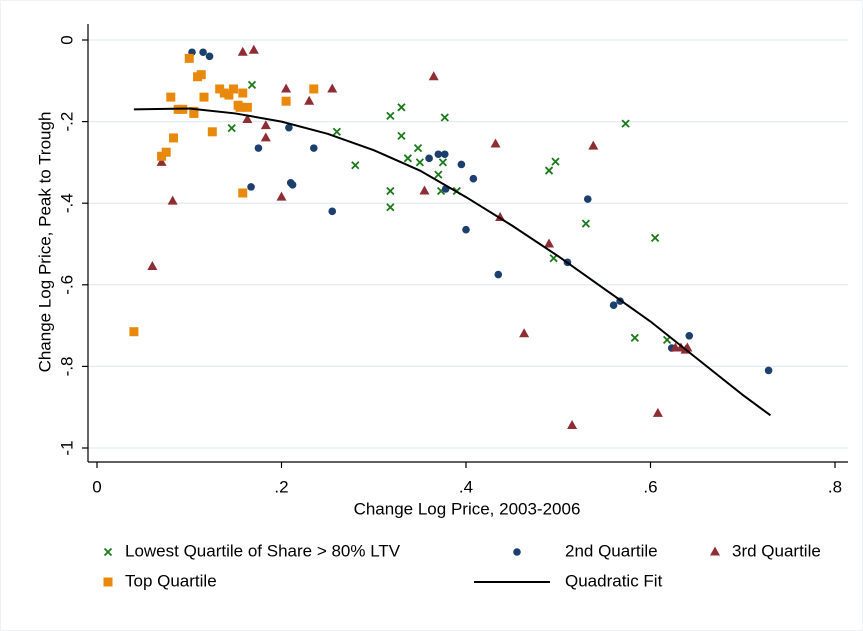 The height and width of the screenshot is (631, 863). What do you see at coordinates (776, 550) in the screenshot?
I see `legend-label: 3rd Quartile` at bounding box center [776, 550].